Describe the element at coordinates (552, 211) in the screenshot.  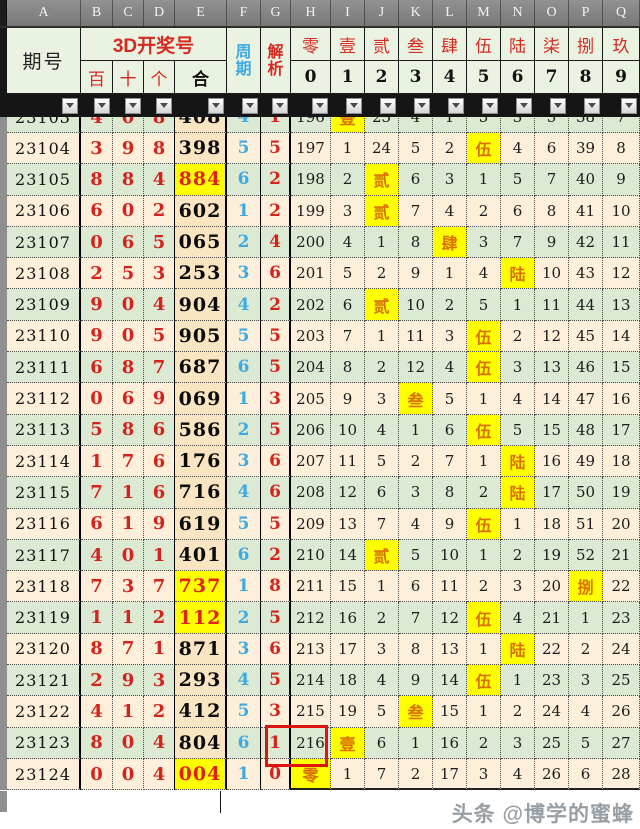
I see `cell-digit-7: 8` at that location.